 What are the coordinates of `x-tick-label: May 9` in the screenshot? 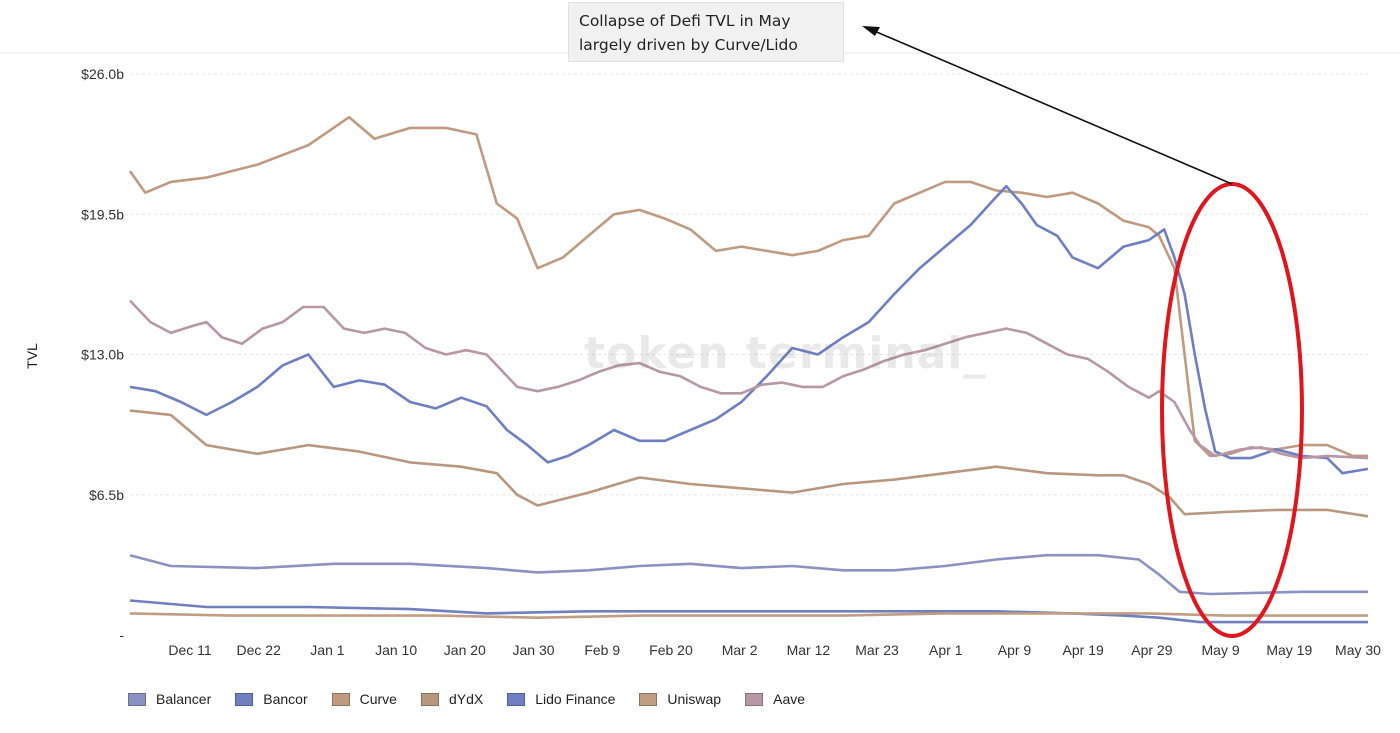 It's located at (1221, 650).